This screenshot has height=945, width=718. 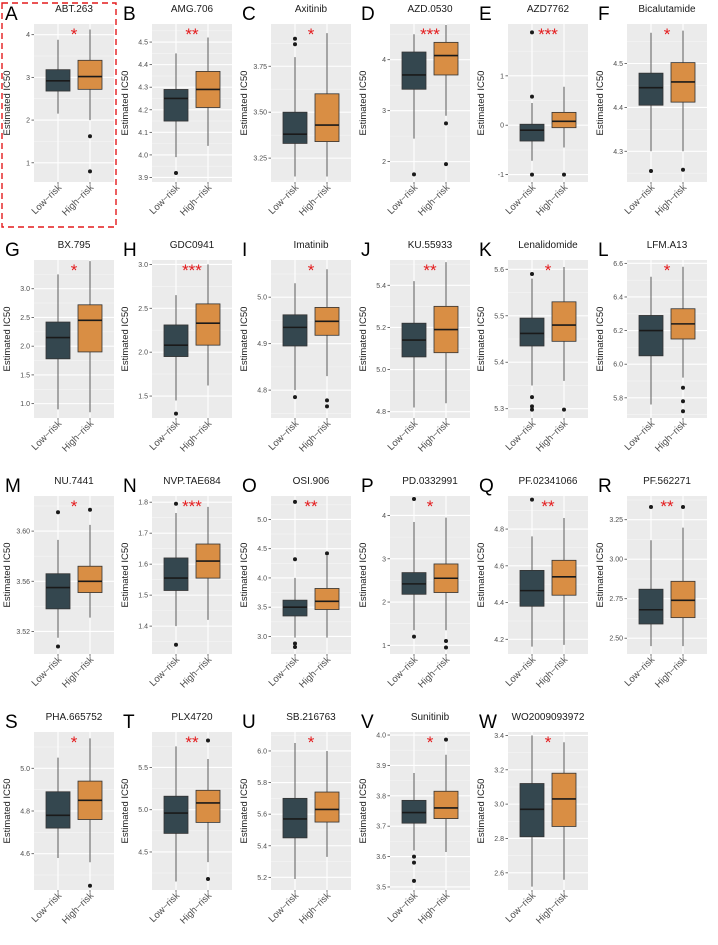 I want to click on significance-stars: ***, so click(x=192, y=270).